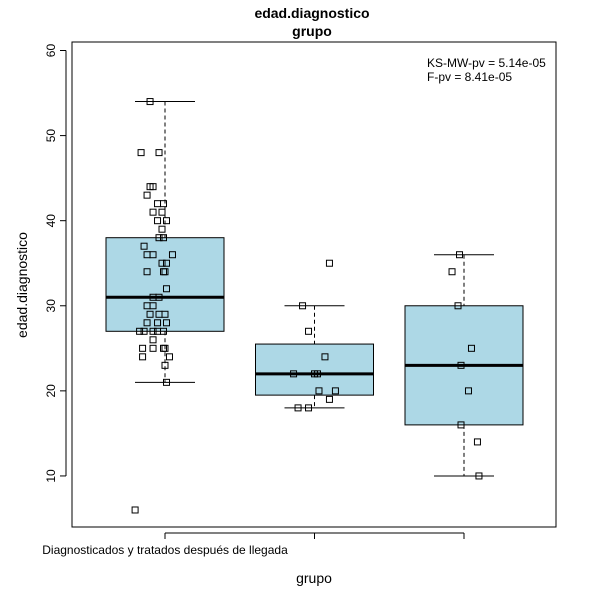  What do you see at coordinates (51, 221) in the screenshot?
I see `y-tick-label: 40` at bounding box center [51, 221].